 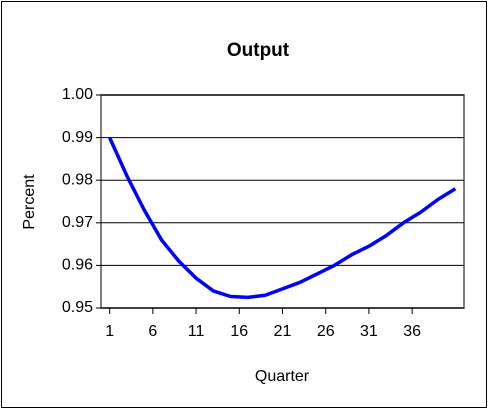 I want to click on x-tick-label: 36, so click(x=412, y=331).